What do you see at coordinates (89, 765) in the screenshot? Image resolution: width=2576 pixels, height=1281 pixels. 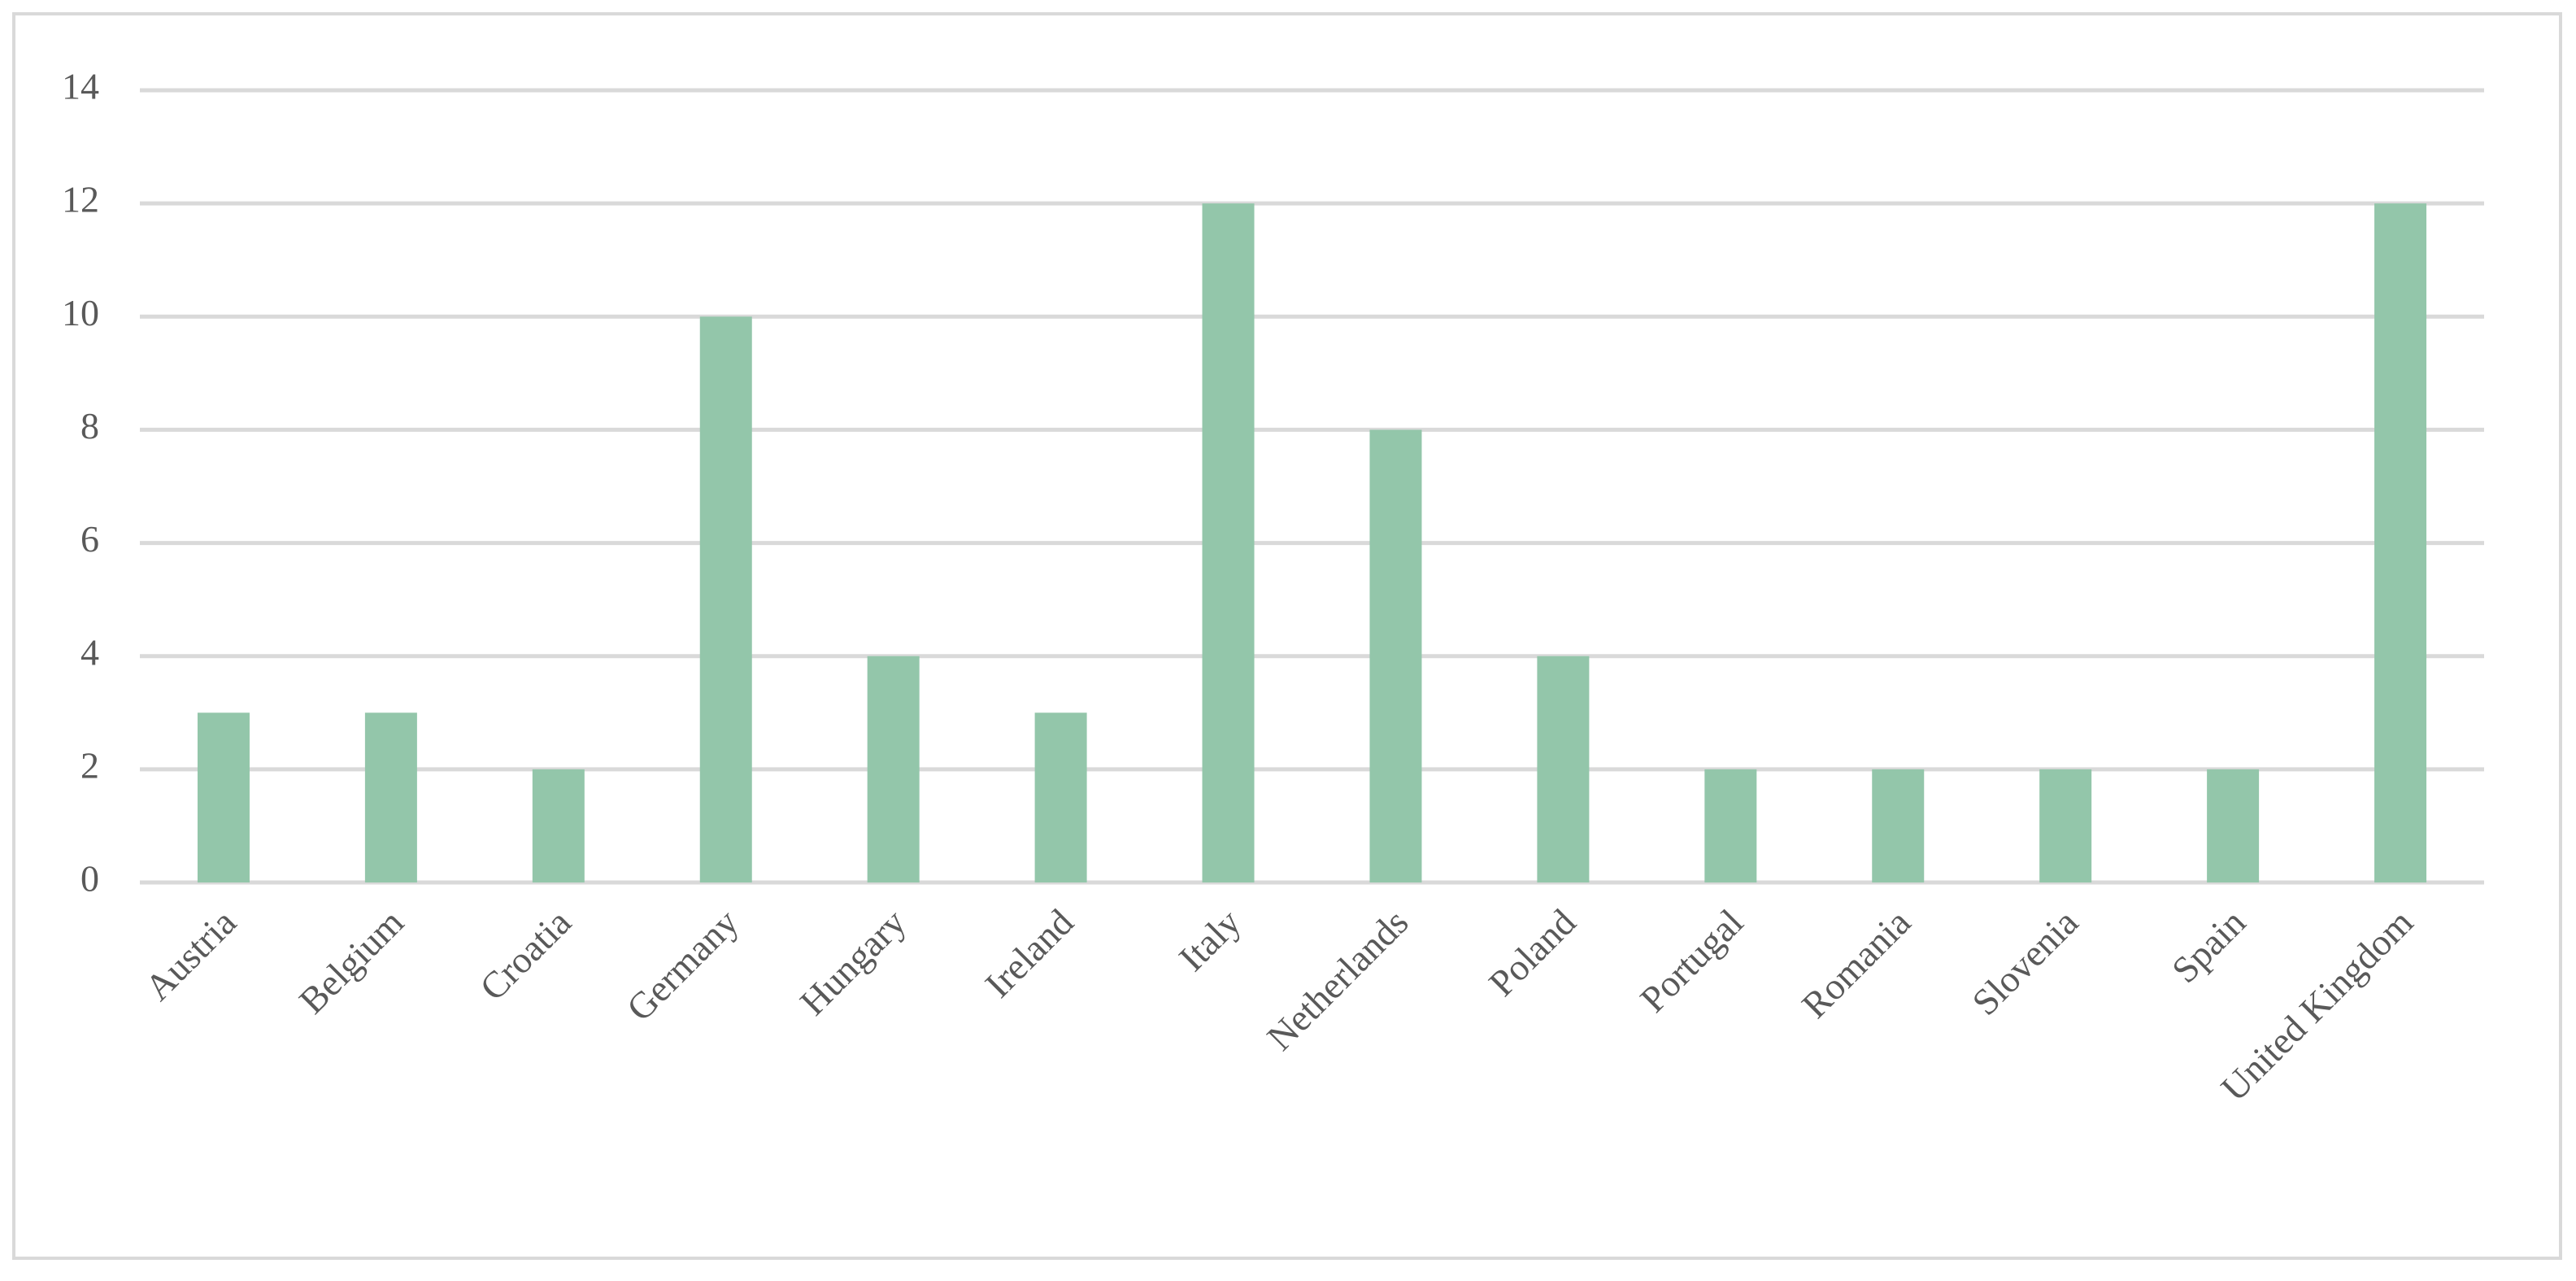 I see `y-tick-label: 2` at bounding box center [89, 765].